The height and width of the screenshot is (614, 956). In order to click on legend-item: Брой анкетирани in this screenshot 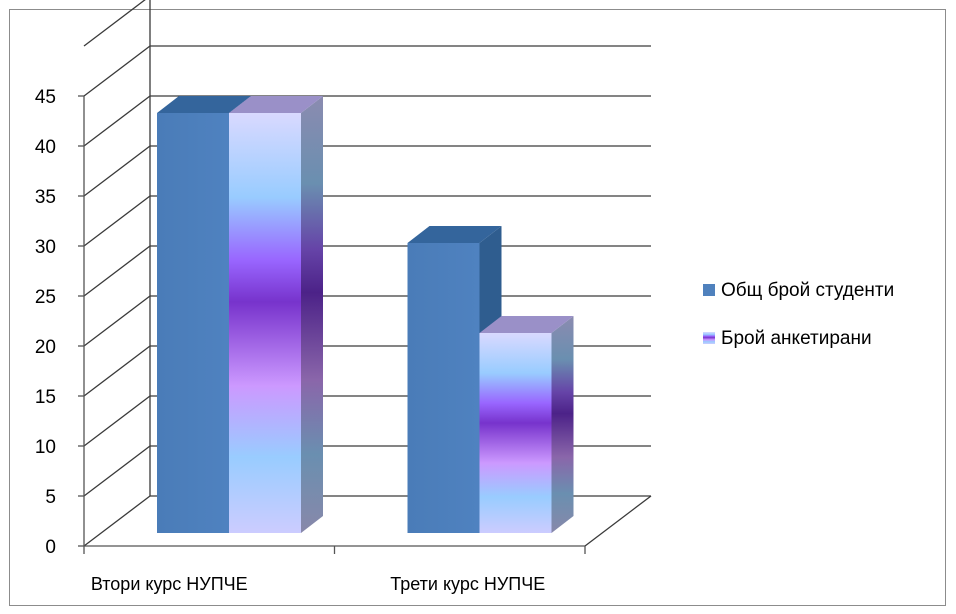, I will do `click(787, 338)`.